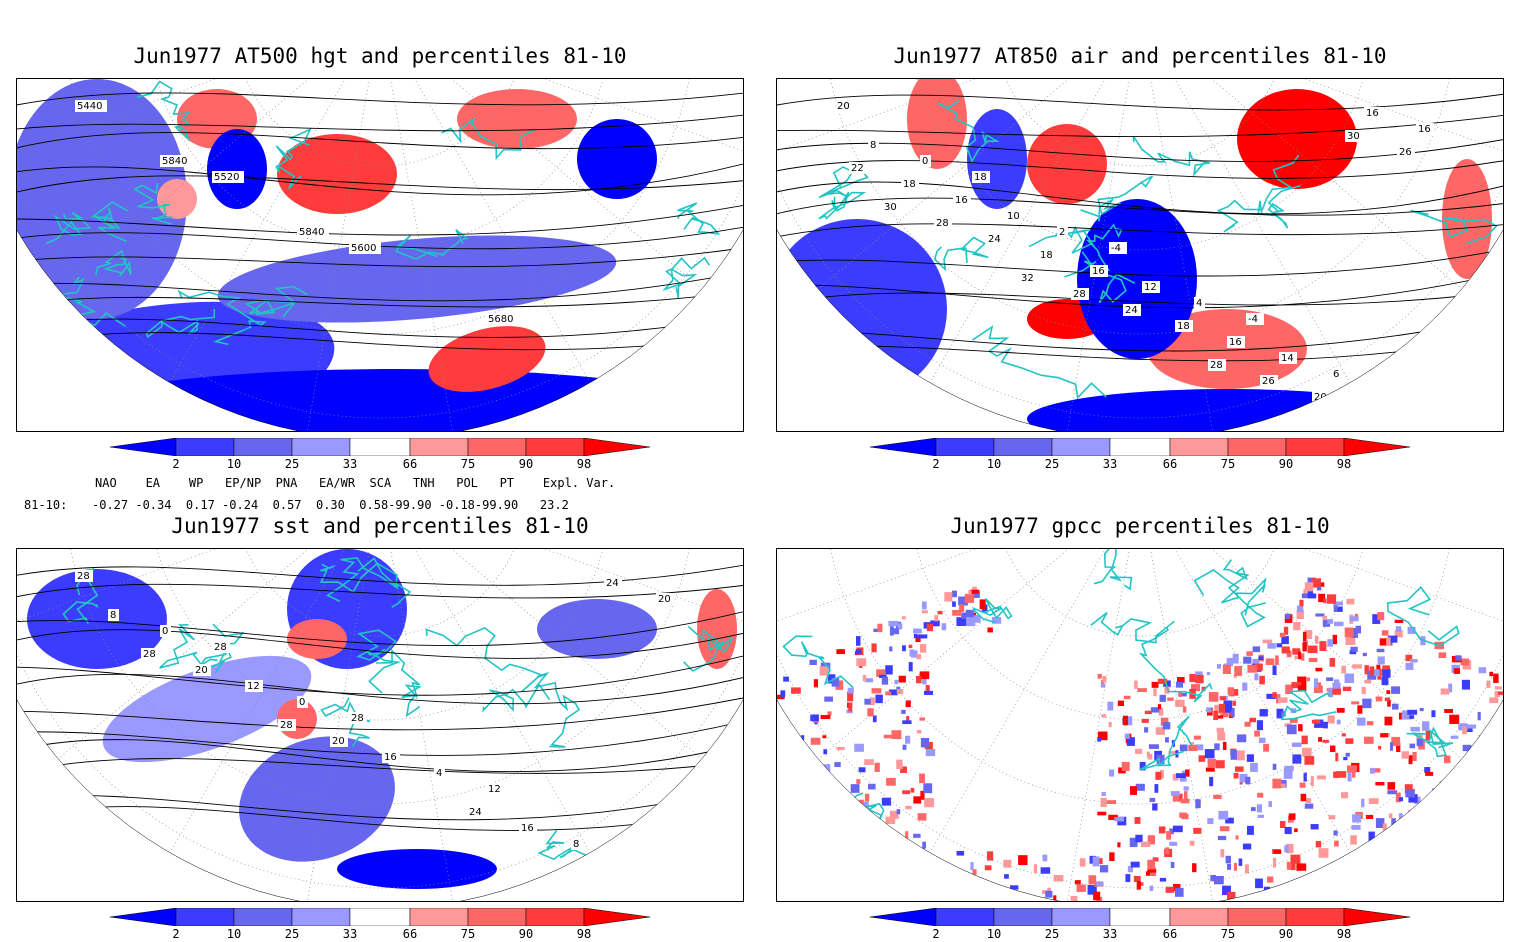  I want to click on contour-label: 12, so click(253, 686).